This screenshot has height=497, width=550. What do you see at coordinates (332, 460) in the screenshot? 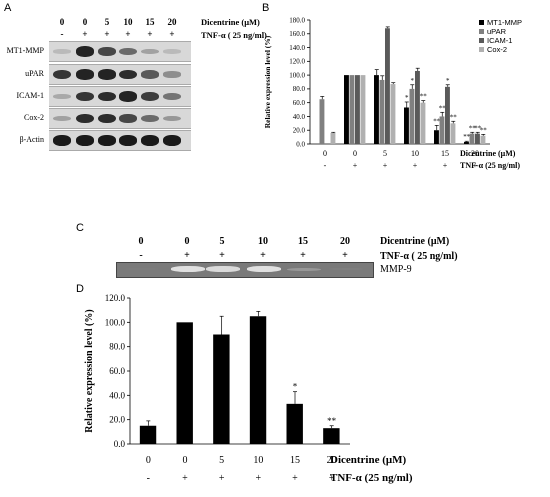
I see `x-tick-label: 20` at bounding box center [332, 460].